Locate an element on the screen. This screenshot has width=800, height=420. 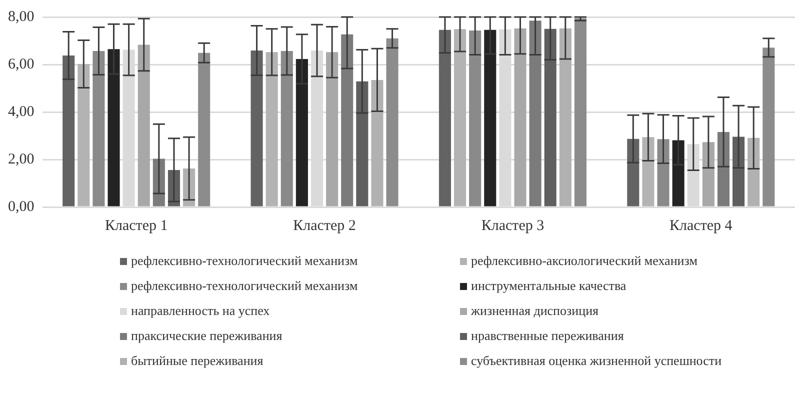
y-tick-label: 4,00 is located at coordinates (21, 112).